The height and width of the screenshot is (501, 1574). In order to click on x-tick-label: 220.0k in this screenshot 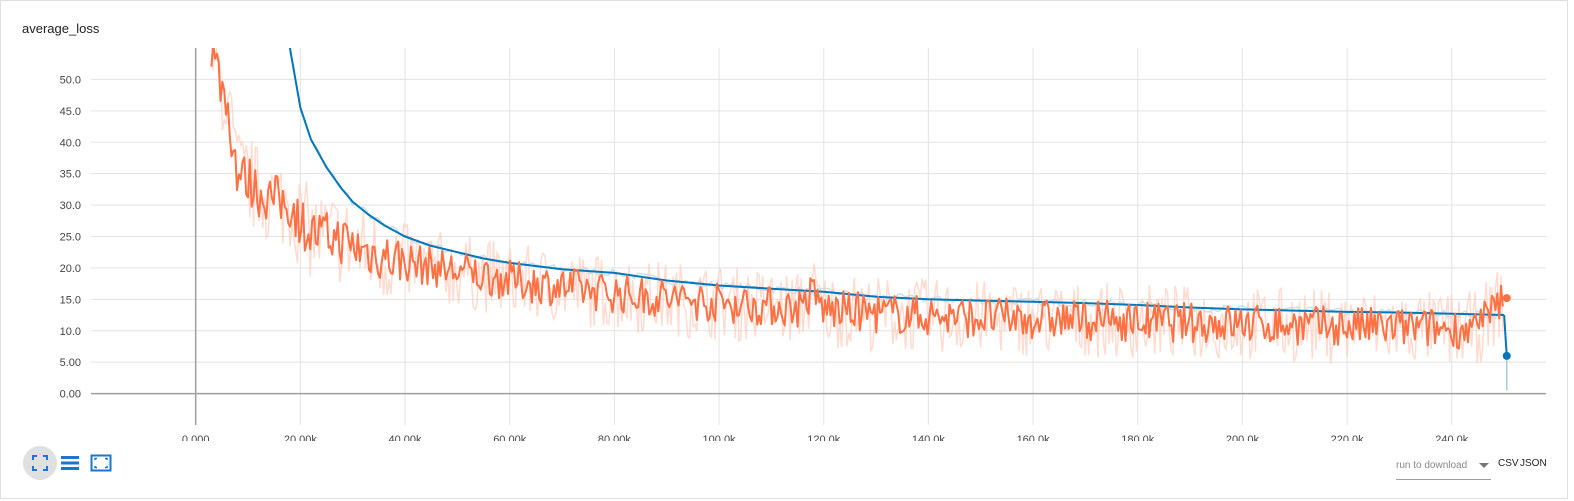, I will do `click(1348, 437)`.